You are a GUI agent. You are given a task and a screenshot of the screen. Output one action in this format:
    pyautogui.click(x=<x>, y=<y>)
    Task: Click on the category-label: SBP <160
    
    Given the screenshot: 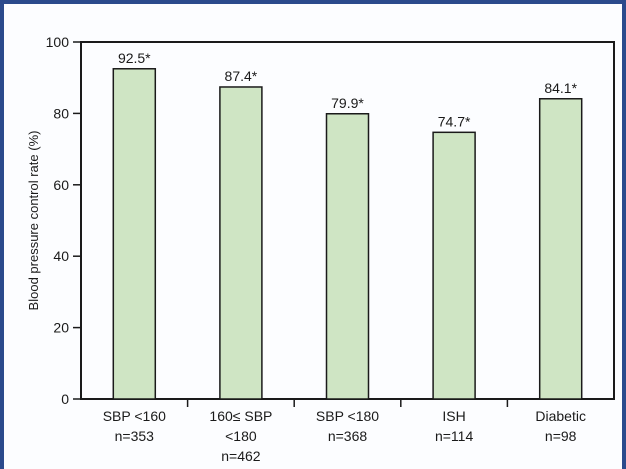 What is the action you would take?
    pyautogui.click(x=134, y=416)
    